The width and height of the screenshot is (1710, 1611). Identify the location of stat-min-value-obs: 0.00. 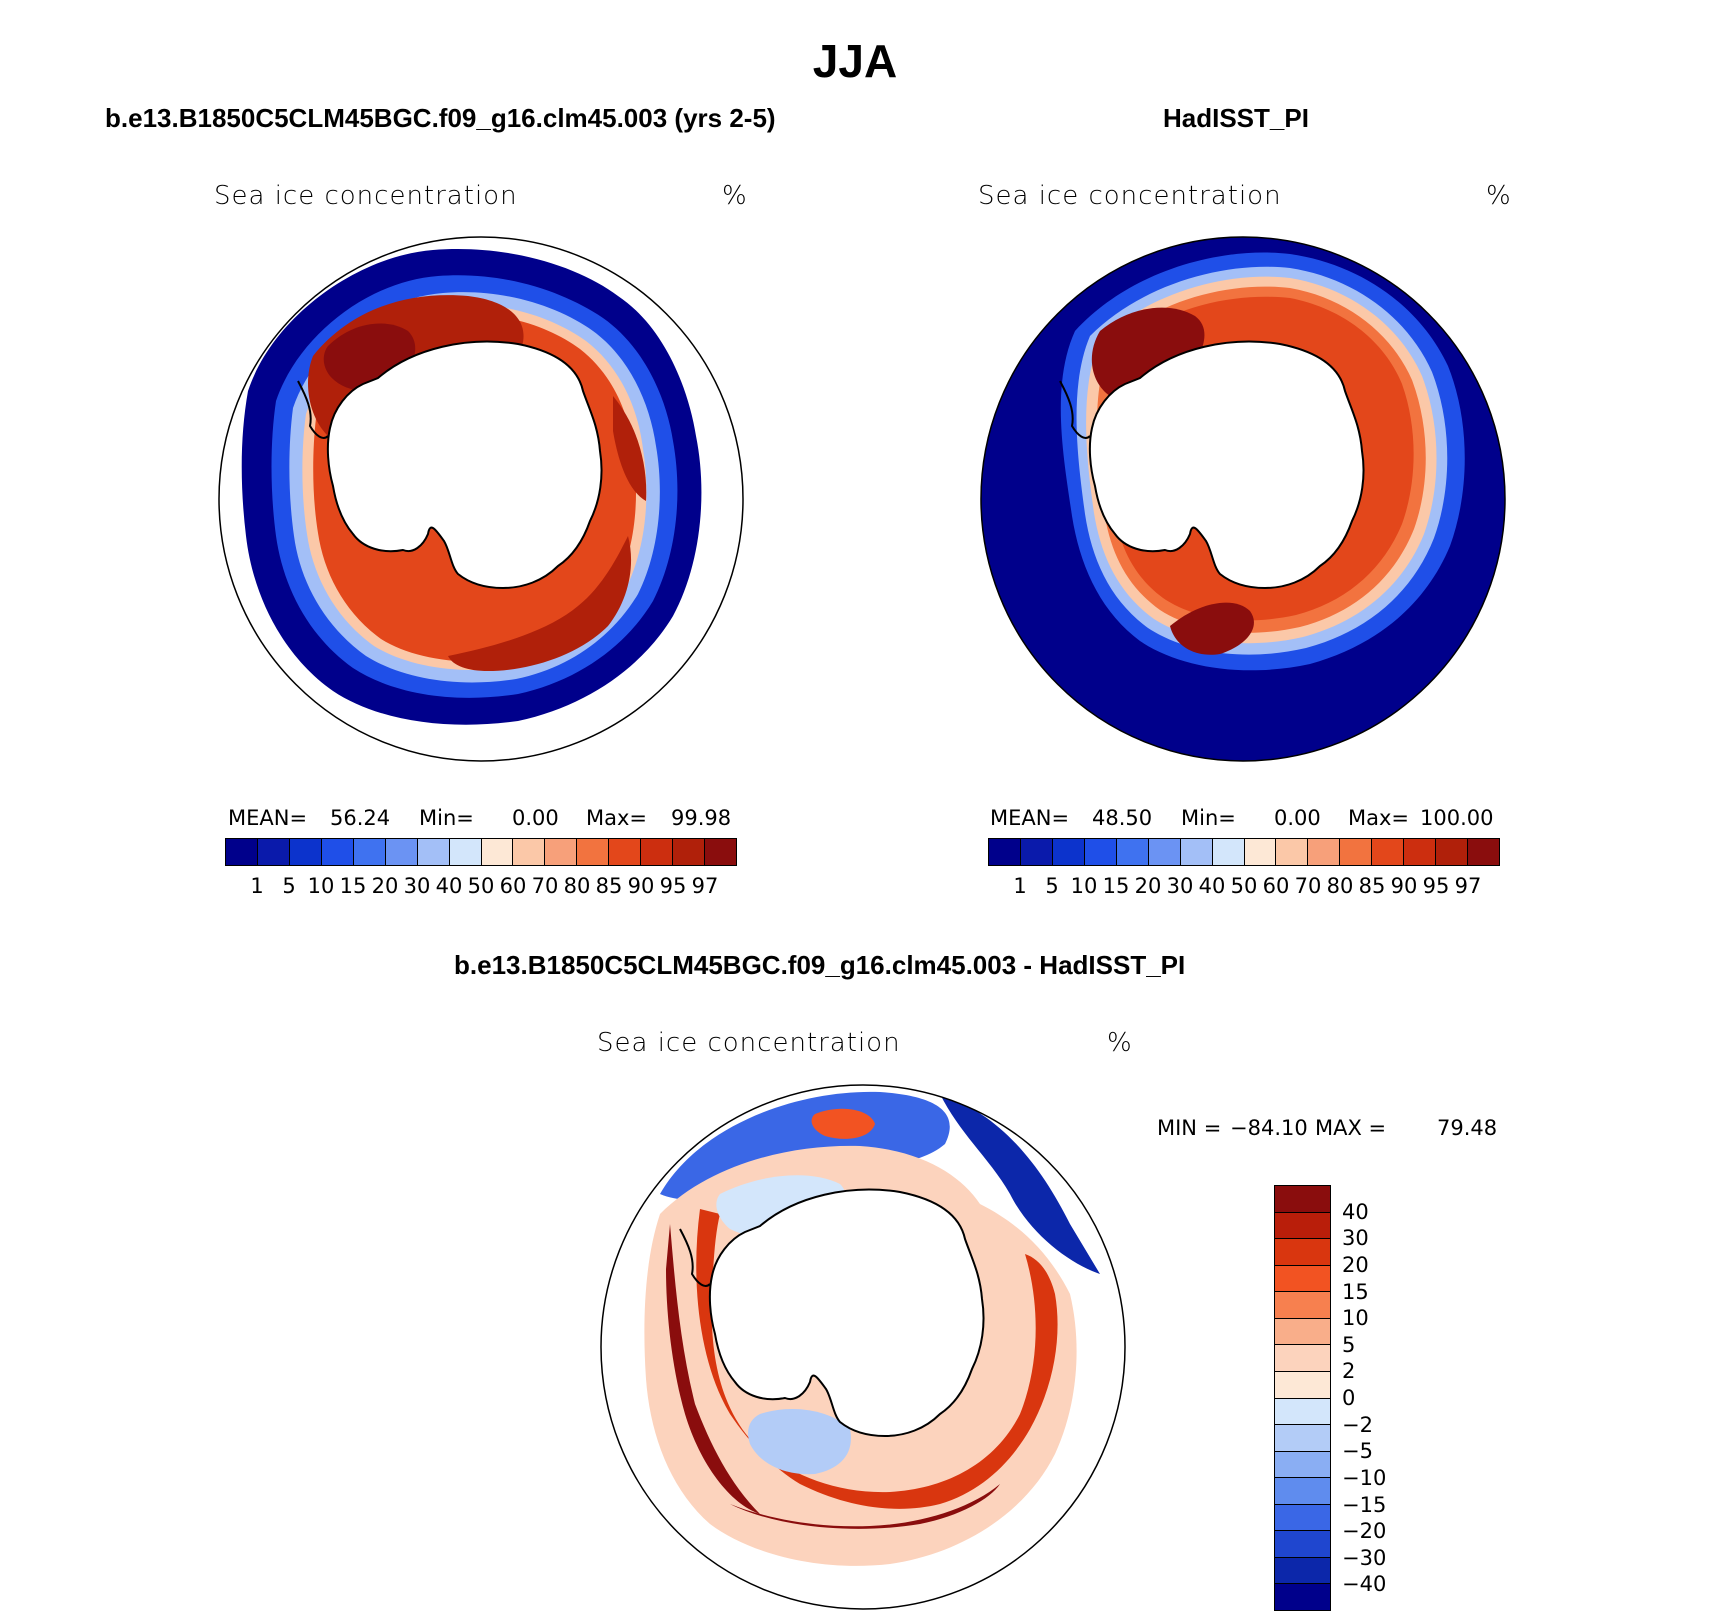
(1297, 818).